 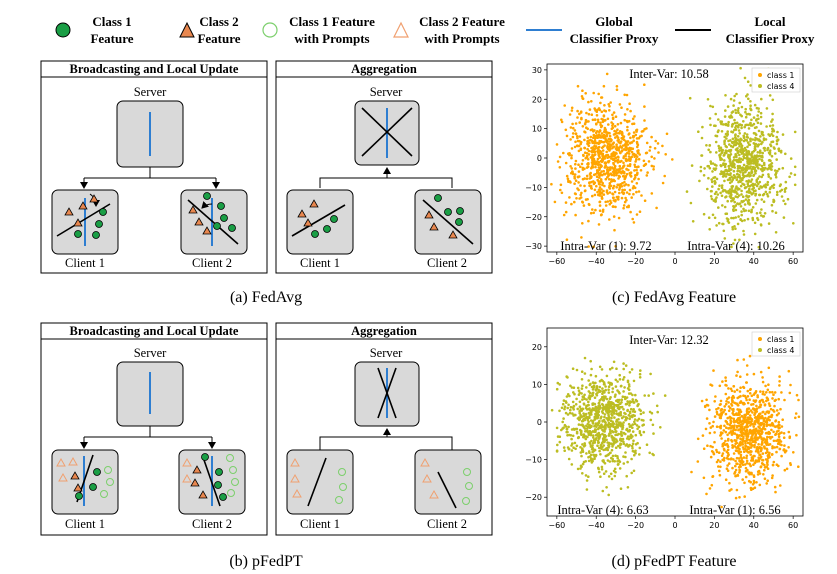 I want to click on y-tick-label: 0, so click(x=539, y=158).